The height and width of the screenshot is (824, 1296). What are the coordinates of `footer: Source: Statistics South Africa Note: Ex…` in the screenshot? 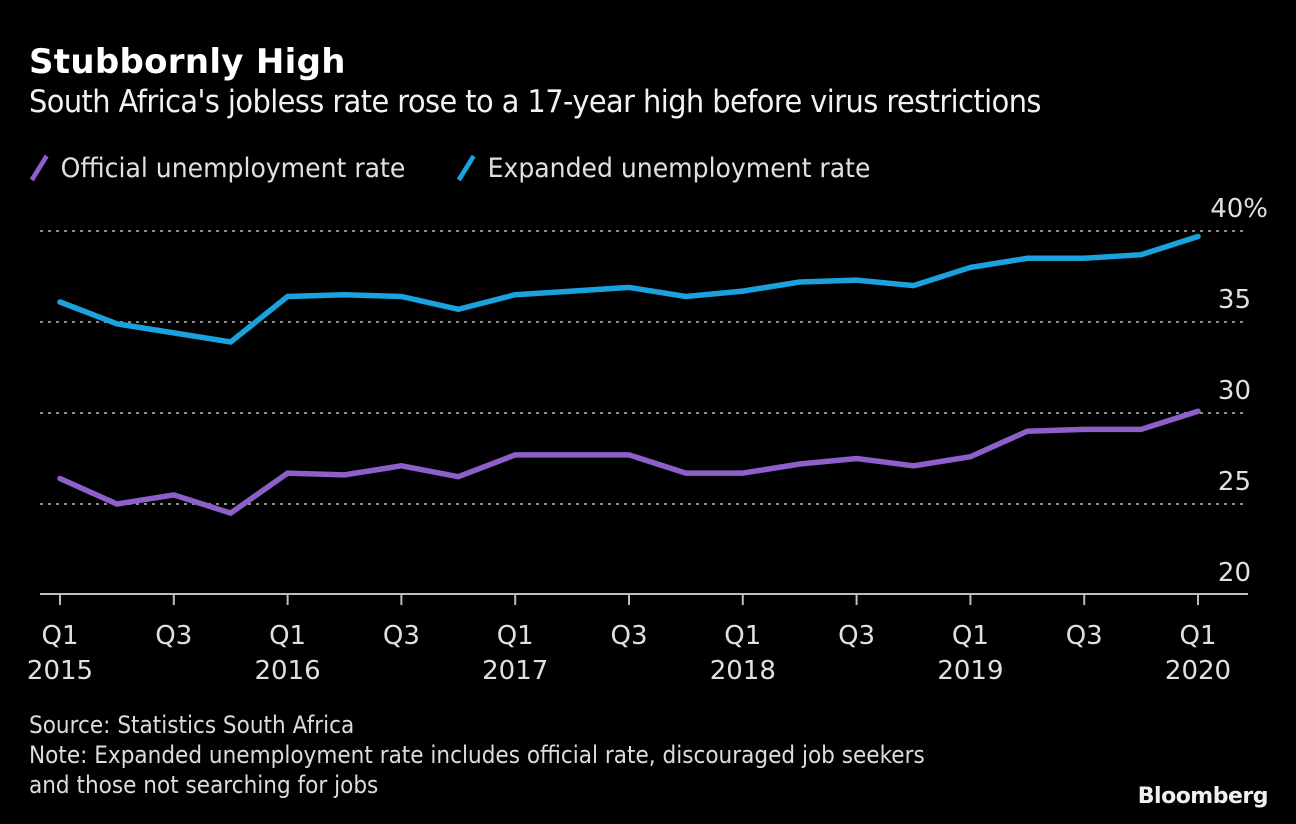 It's located at (477, 755).